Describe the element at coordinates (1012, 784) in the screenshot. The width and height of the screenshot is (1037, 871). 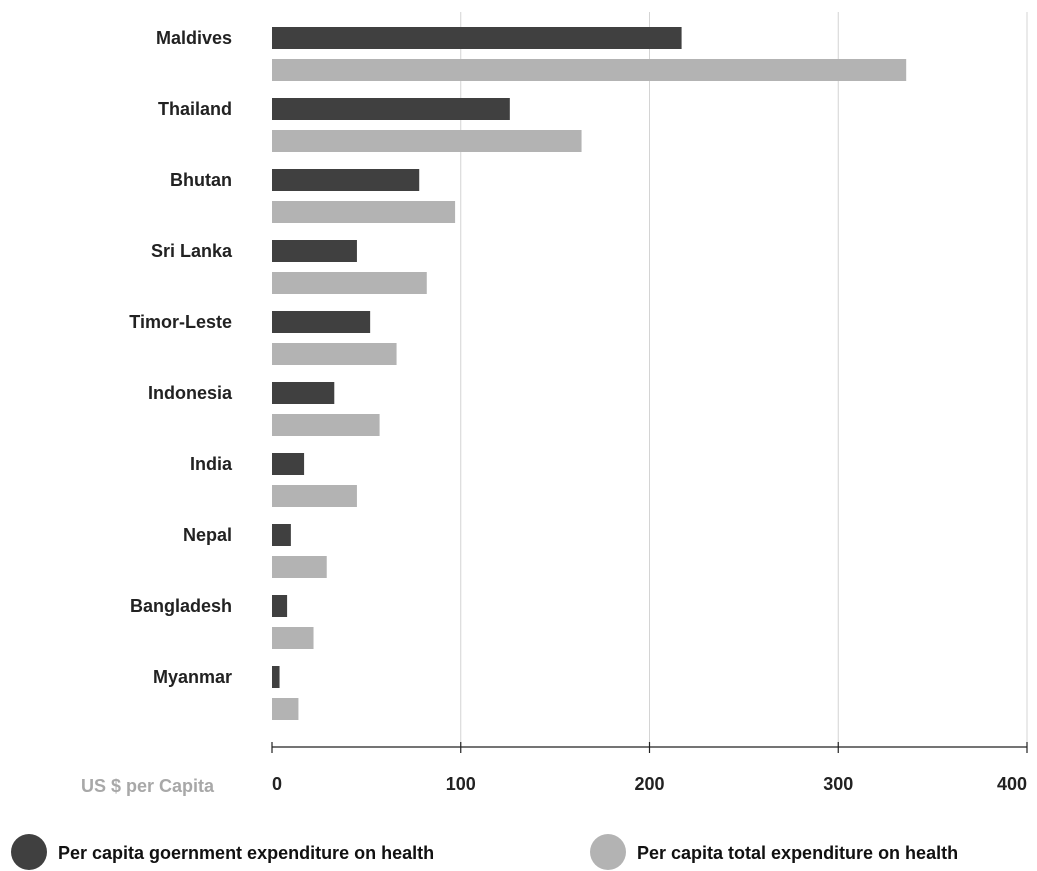
I see `x-tick-label: 400` at that location.